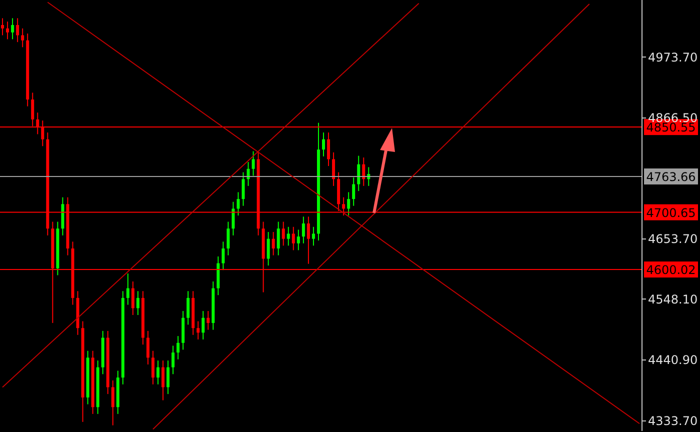  Describe the element at coordinates (673, 299) in the screenshot. I see `y-tick-label: 4548.10` at that location.